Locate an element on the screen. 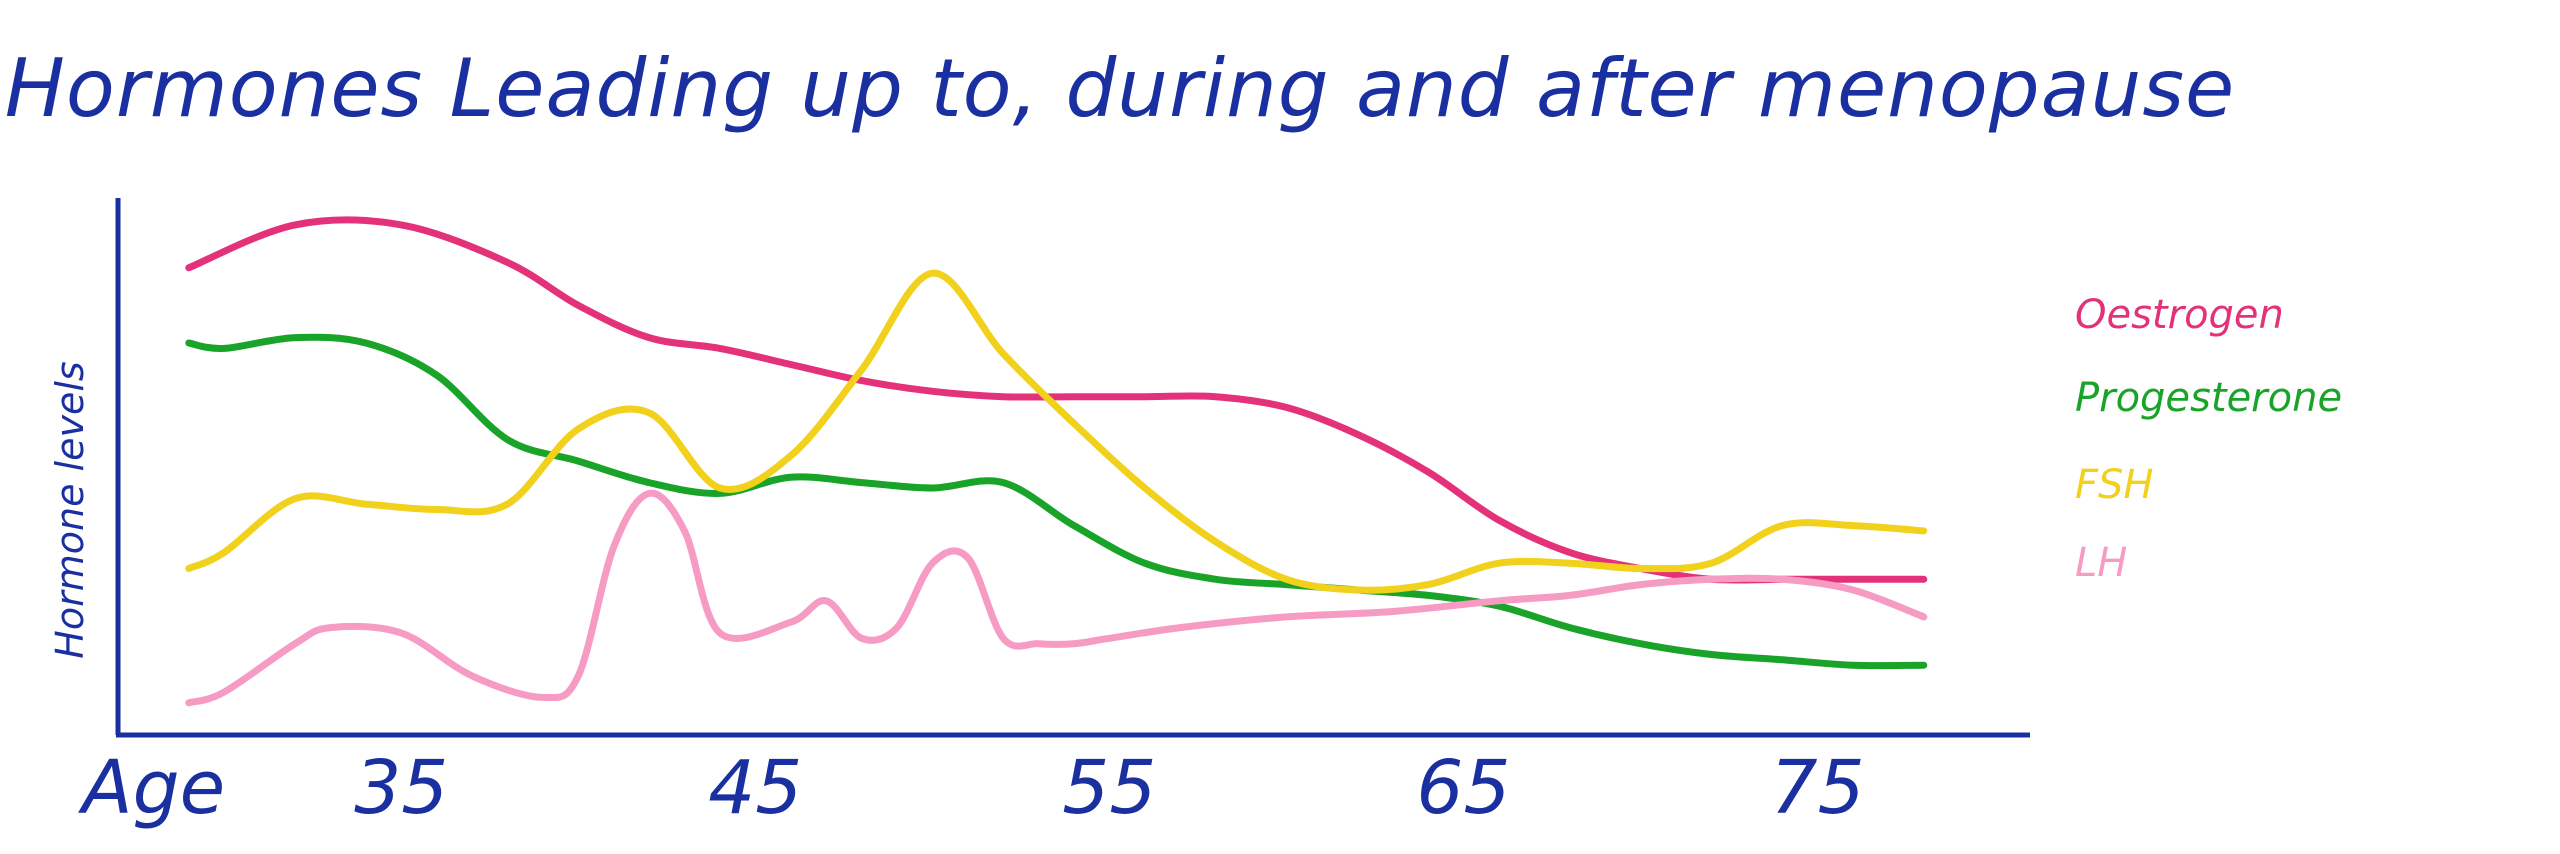 Image resolution: width=2560 pixels, height=854 pixels. x-tick-label-65: 65 is located at coordinates (1463, 788).